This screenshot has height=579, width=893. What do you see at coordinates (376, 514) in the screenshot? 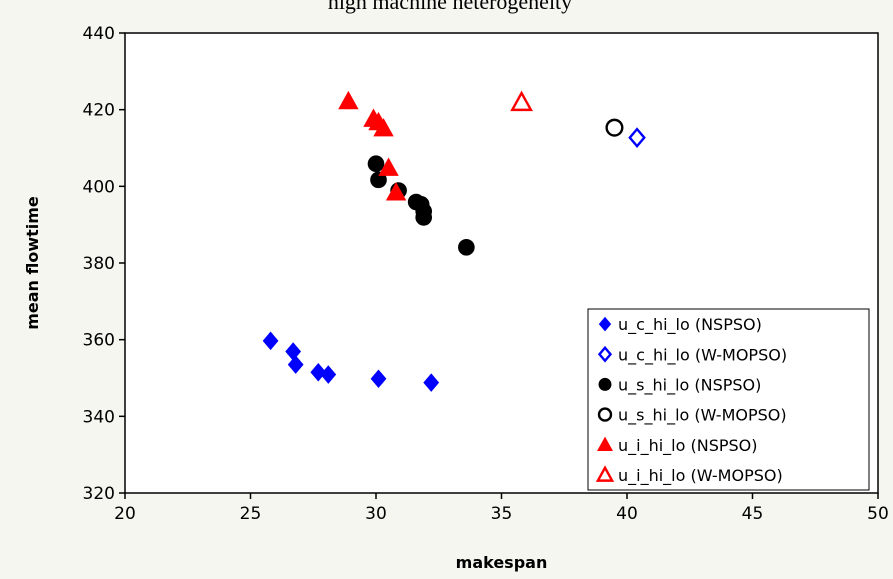
I see `x-tick-label: 30` at bounding box center [376, 514].